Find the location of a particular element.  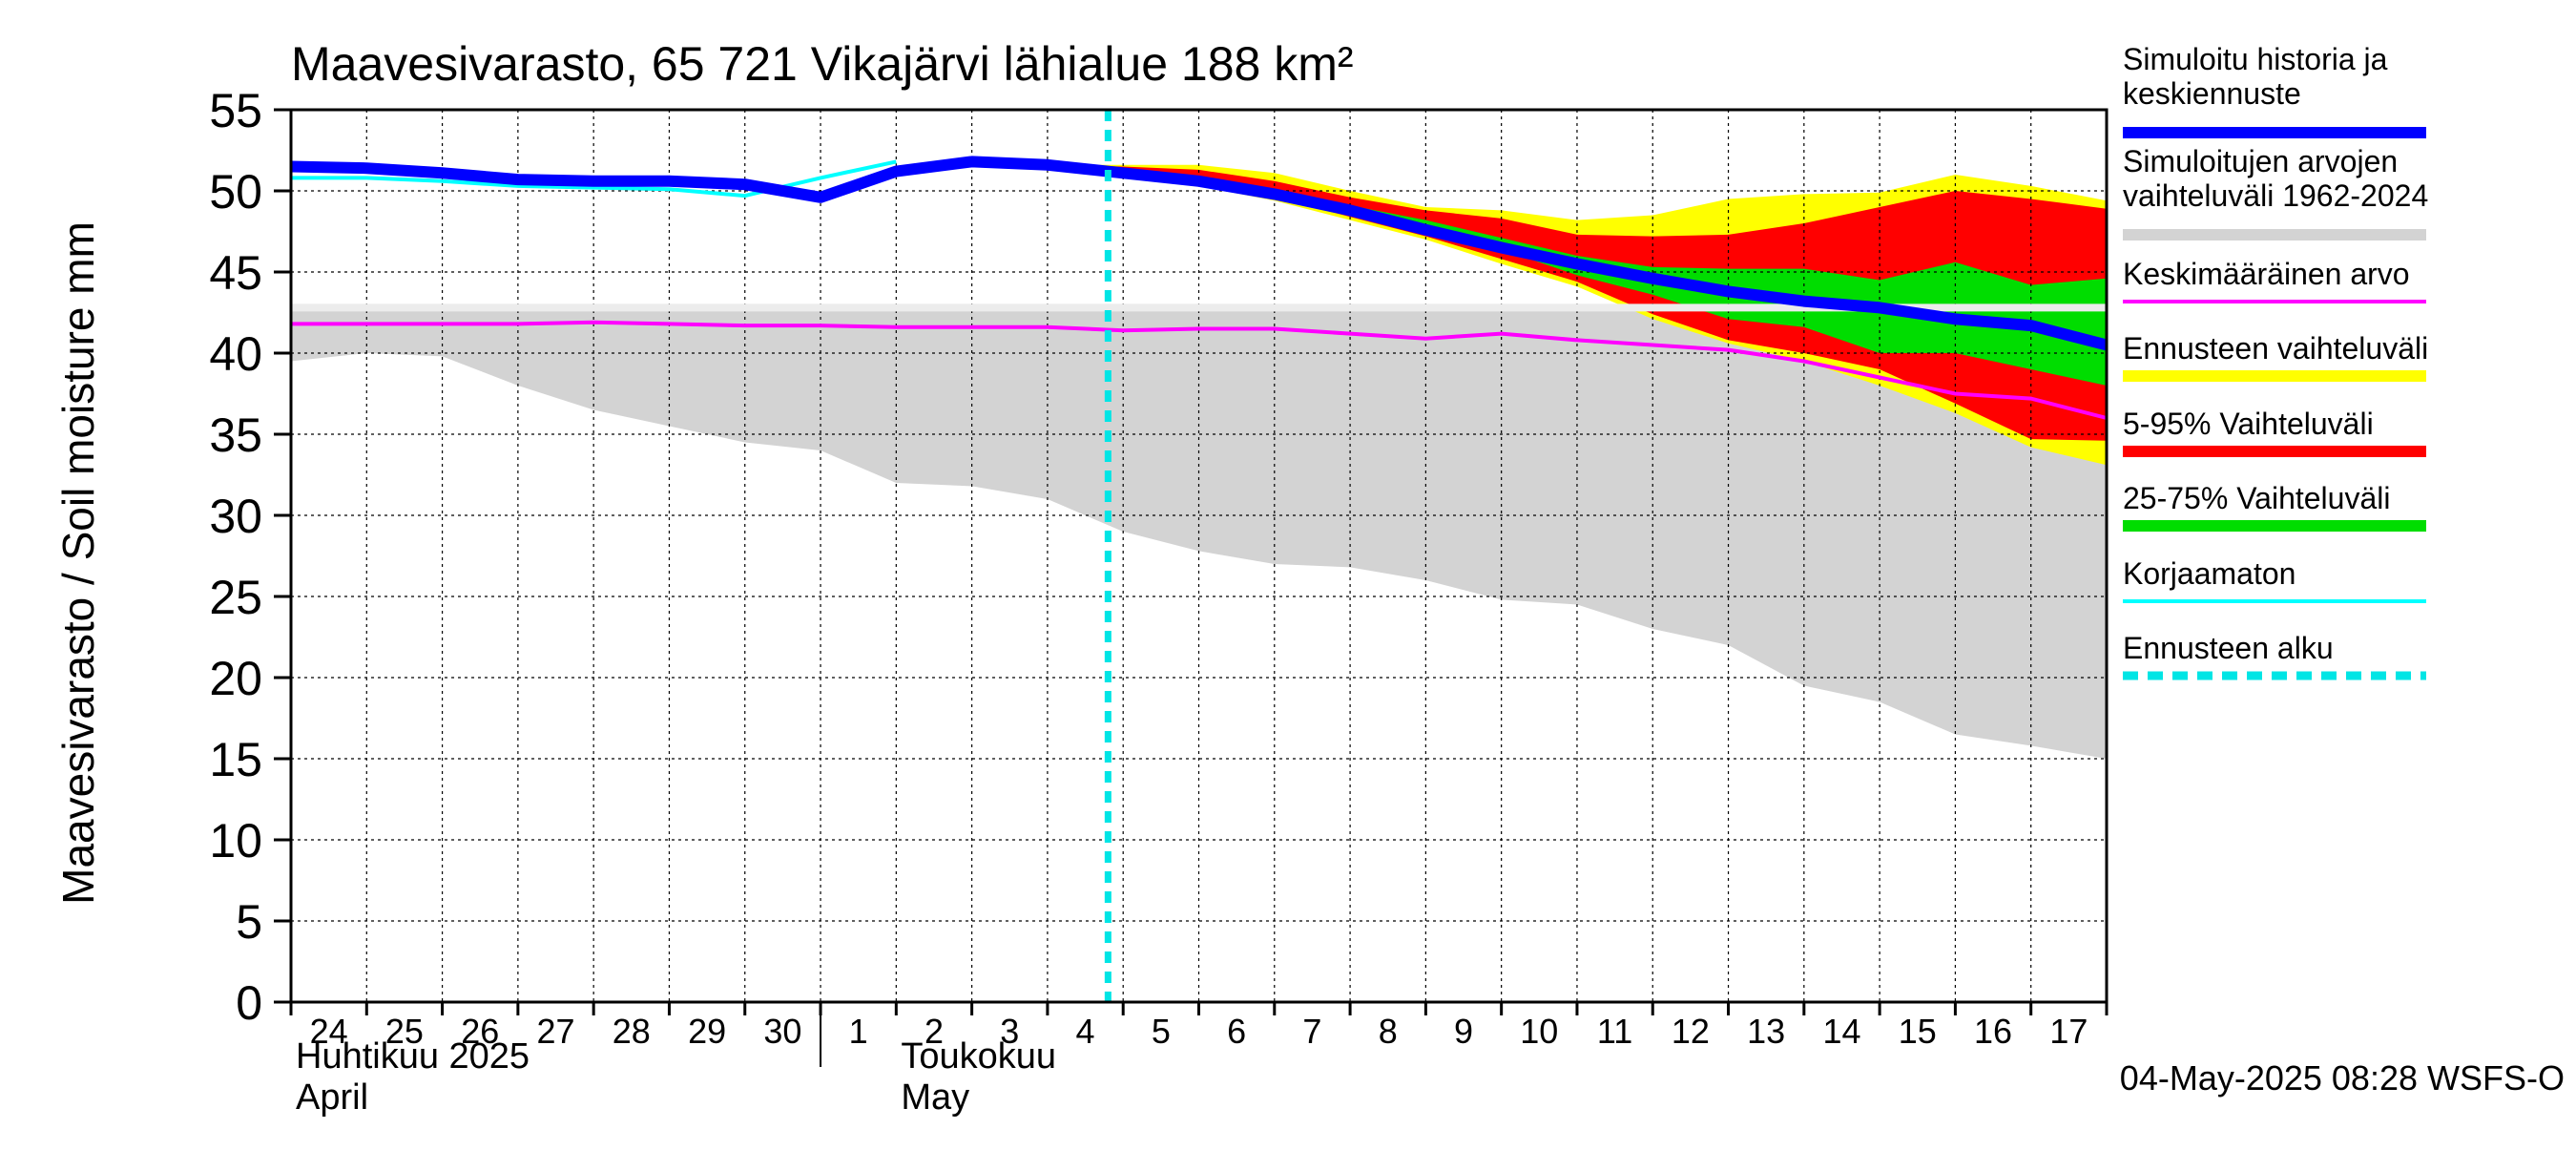

y-tick-label: 35 is located at coordinates (235, 435).